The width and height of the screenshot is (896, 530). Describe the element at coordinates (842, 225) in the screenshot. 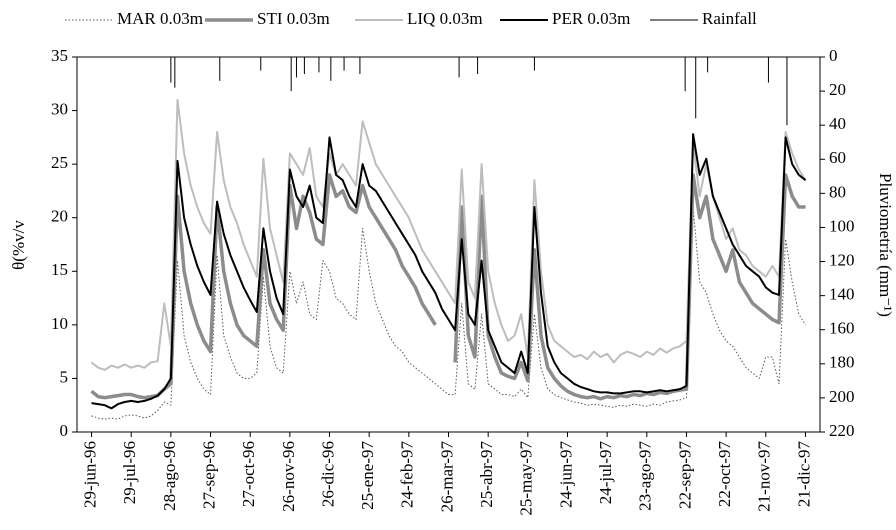

I see `y2-tick-label: 100` at that location.